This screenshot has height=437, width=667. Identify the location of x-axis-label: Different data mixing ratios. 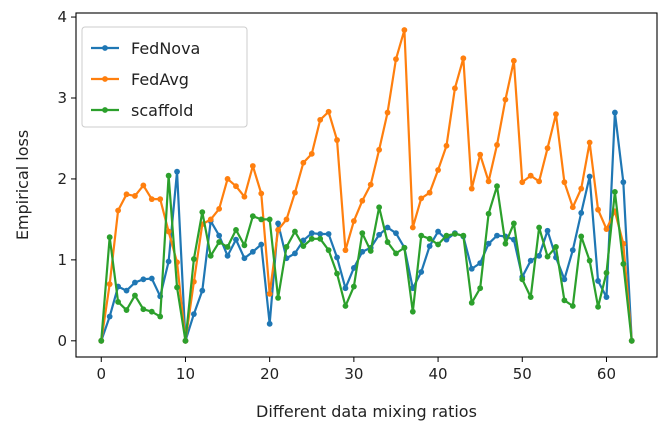
(366, 411).